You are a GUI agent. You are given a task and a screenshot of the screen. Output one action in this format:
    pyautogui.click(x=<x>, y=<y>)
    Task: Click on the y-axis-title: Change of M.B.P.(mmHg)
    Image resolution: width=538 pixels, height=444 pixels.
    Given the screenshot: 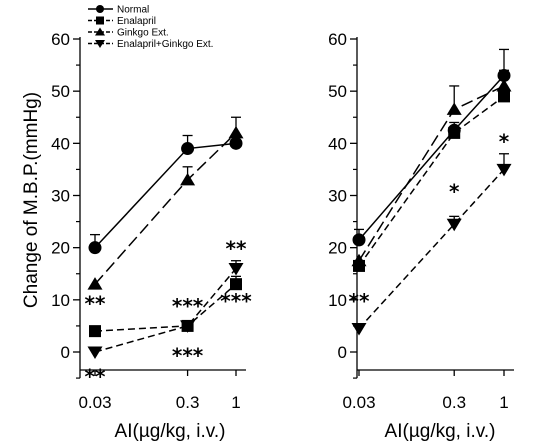 What is the action you would take?
    pyautogui.click(x=31, y=200)
    